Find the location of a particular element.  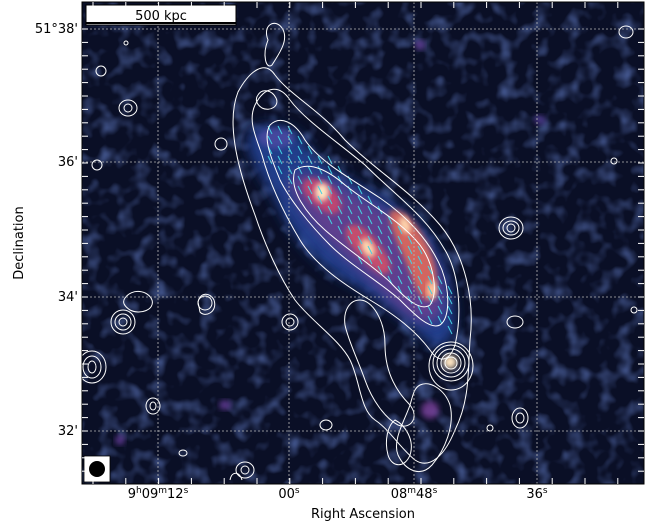

y-tick-label: 51°38' is located at coordinates (56, 29).